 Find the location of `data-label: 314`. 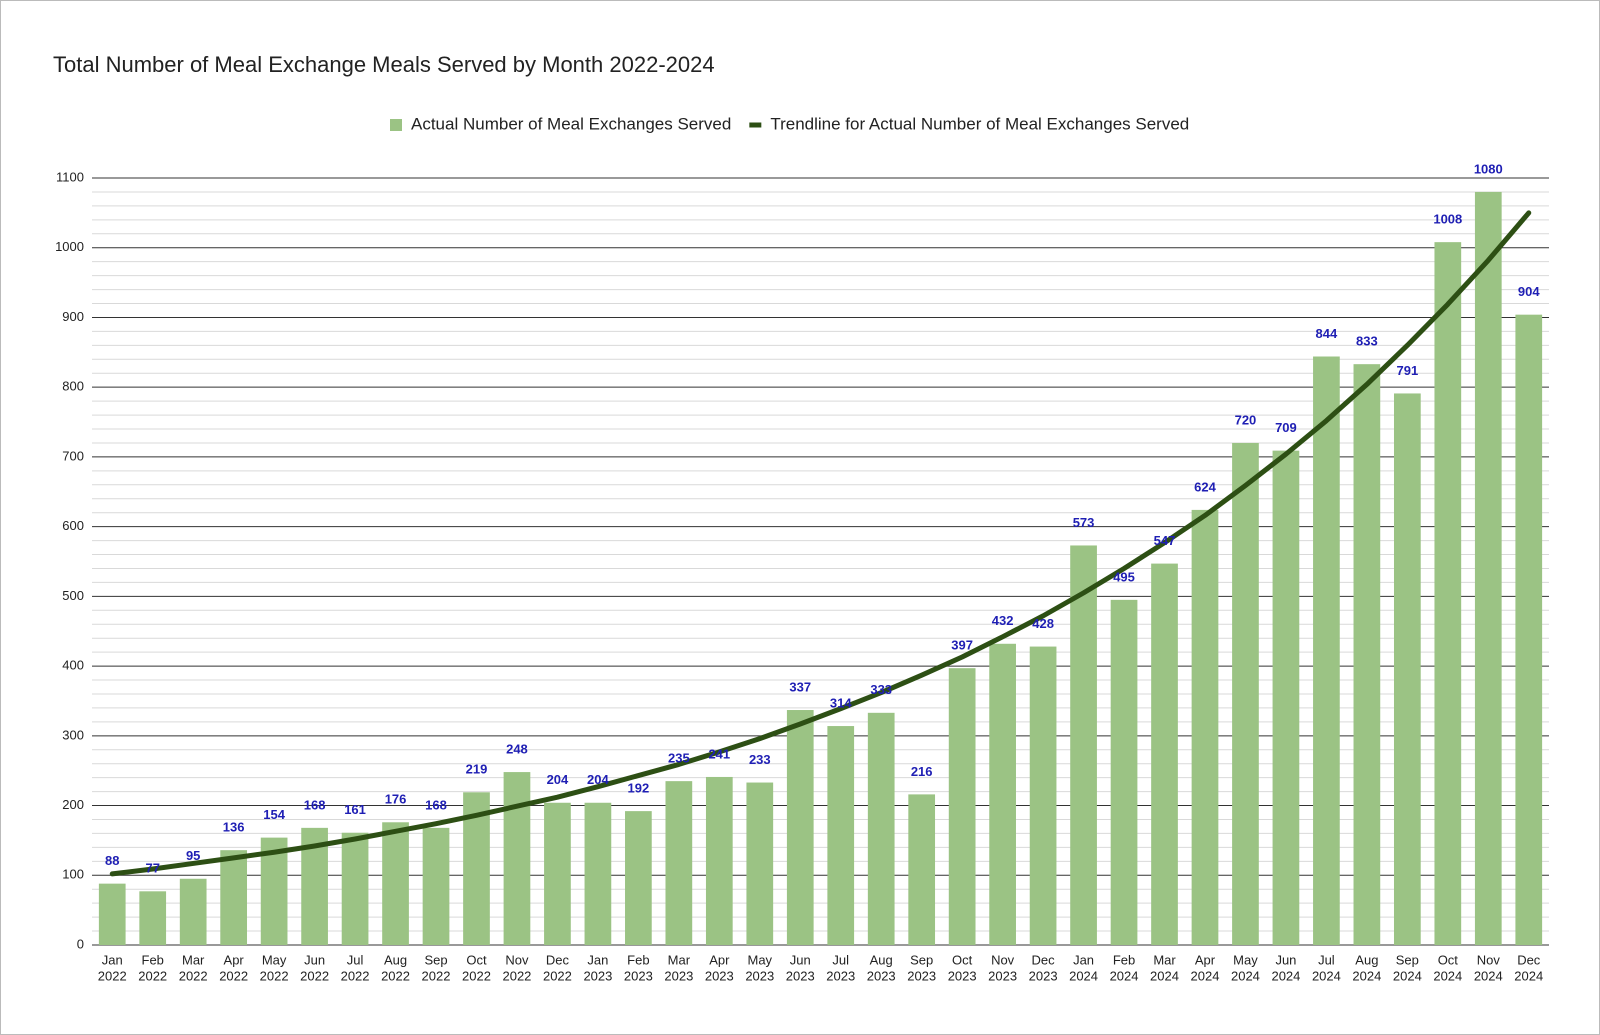

data-label: 314 is located at coordinates (841, 702).